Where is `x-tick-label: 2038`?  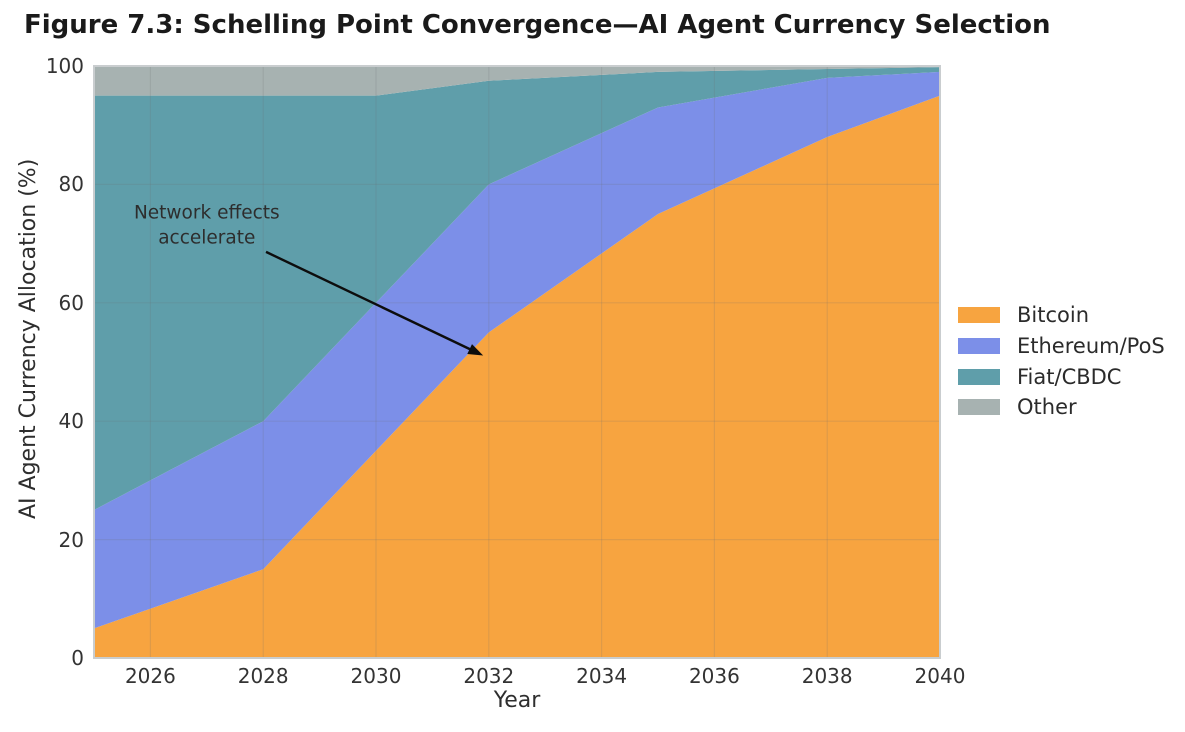 x-tick-label: 2038 is located at coordinates (827, 676).